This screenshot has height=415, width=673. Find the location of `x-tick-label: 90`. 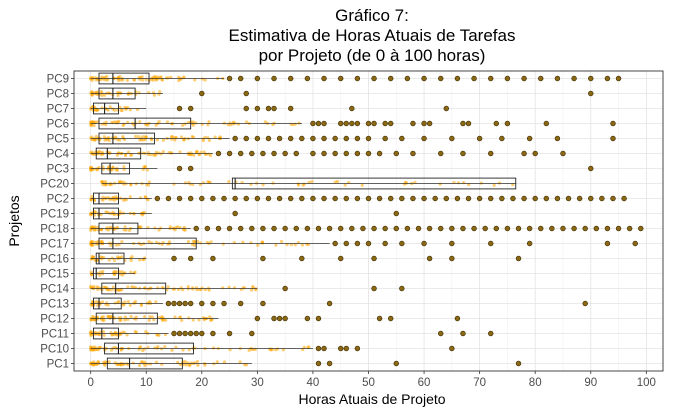

x-tick-label: 90 is located at coordinates (590, 383).